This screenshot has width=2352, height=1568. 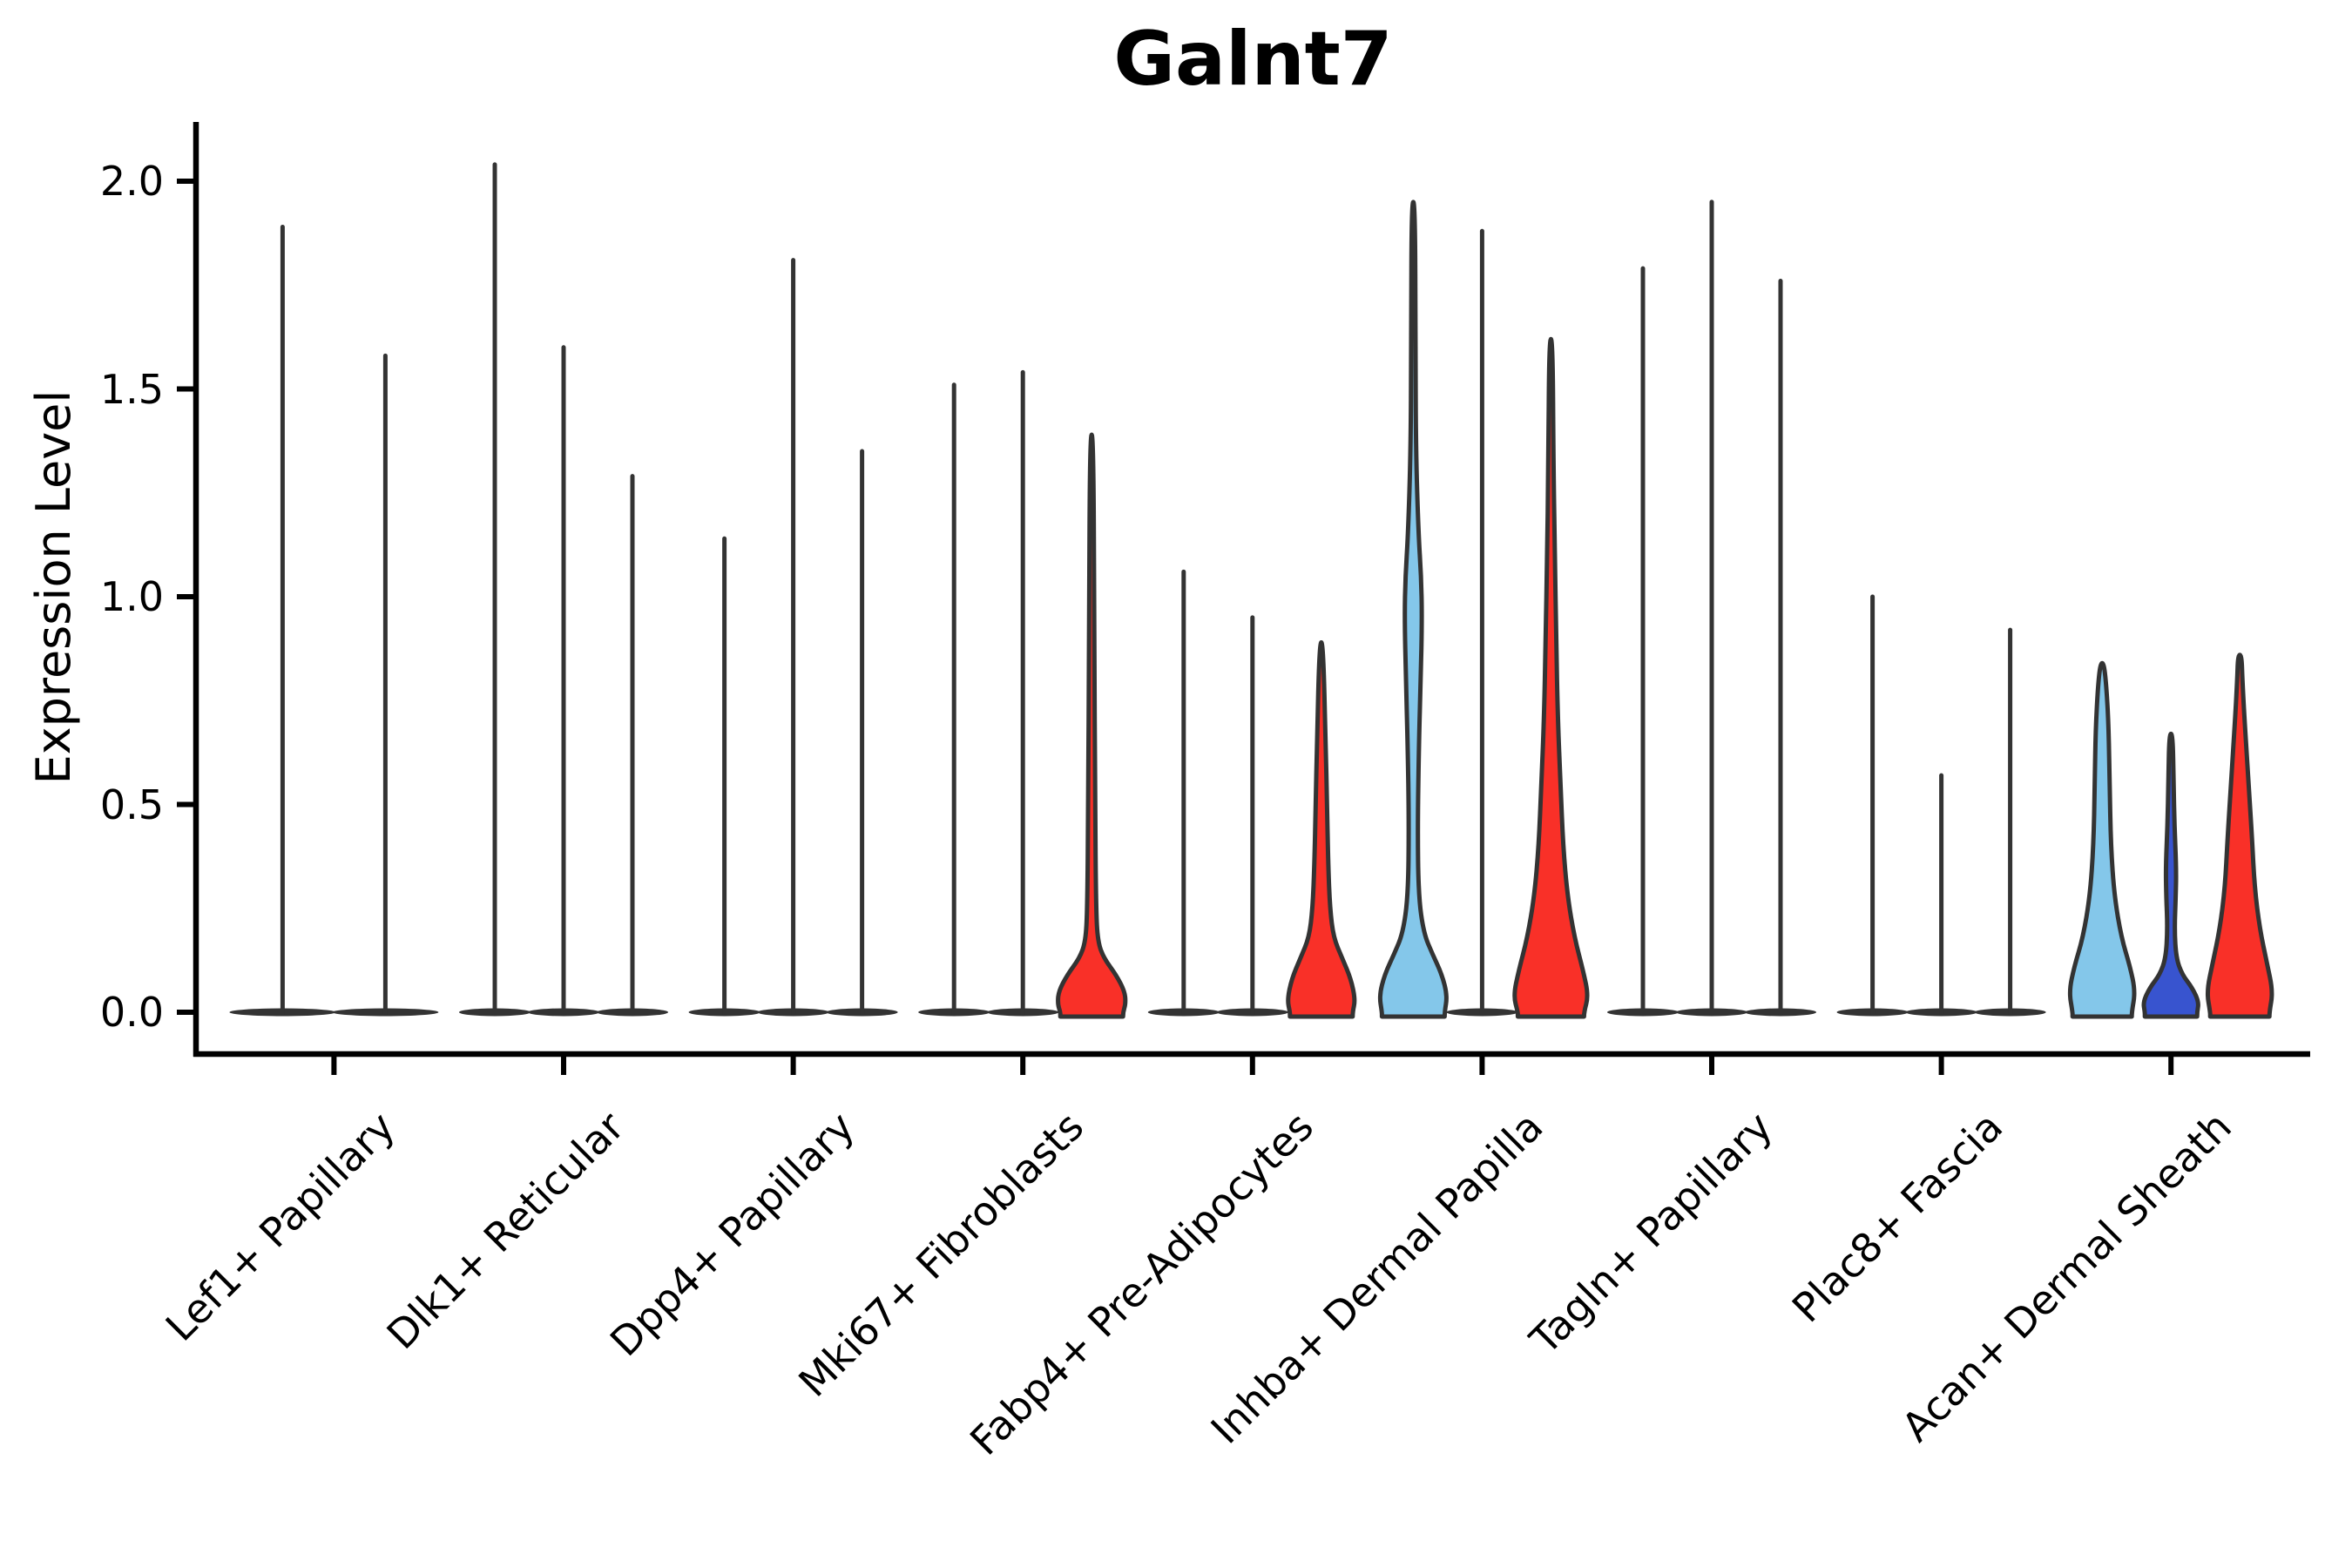 I want to click on violin-blue, so click(x=2170, y=875).